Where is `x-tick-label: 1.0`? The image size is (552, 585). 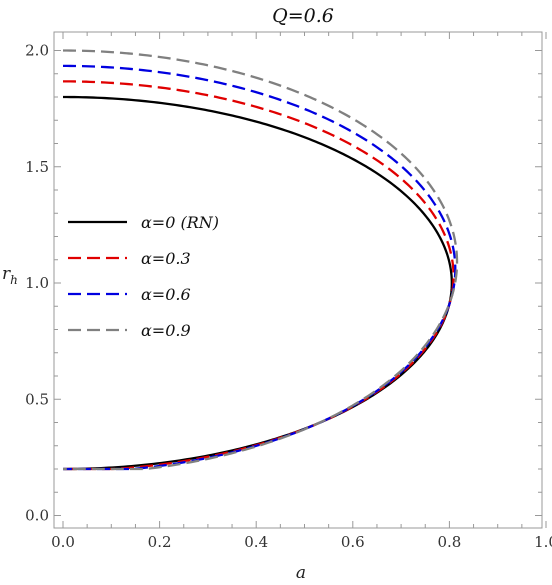 x-tick-label: 1.0 is located at coordinates (543, 542).